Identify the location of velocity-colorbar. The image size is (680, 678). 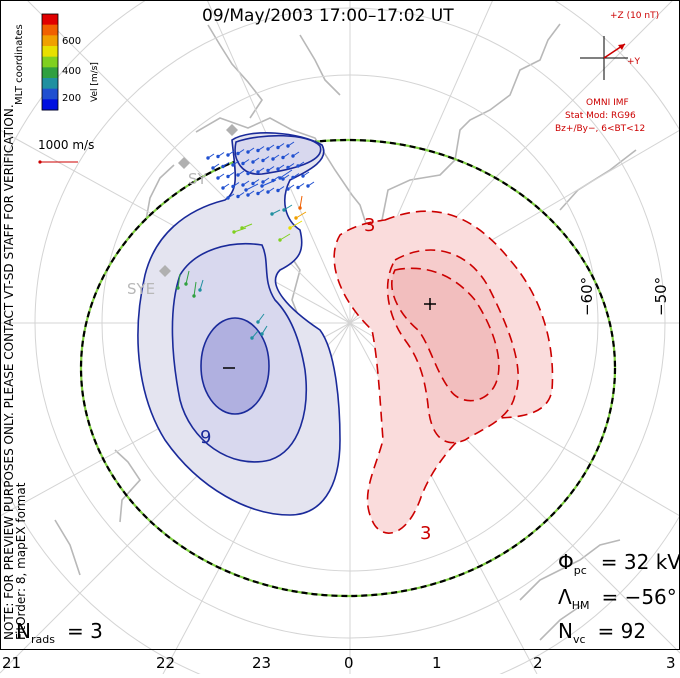
(50, 62).